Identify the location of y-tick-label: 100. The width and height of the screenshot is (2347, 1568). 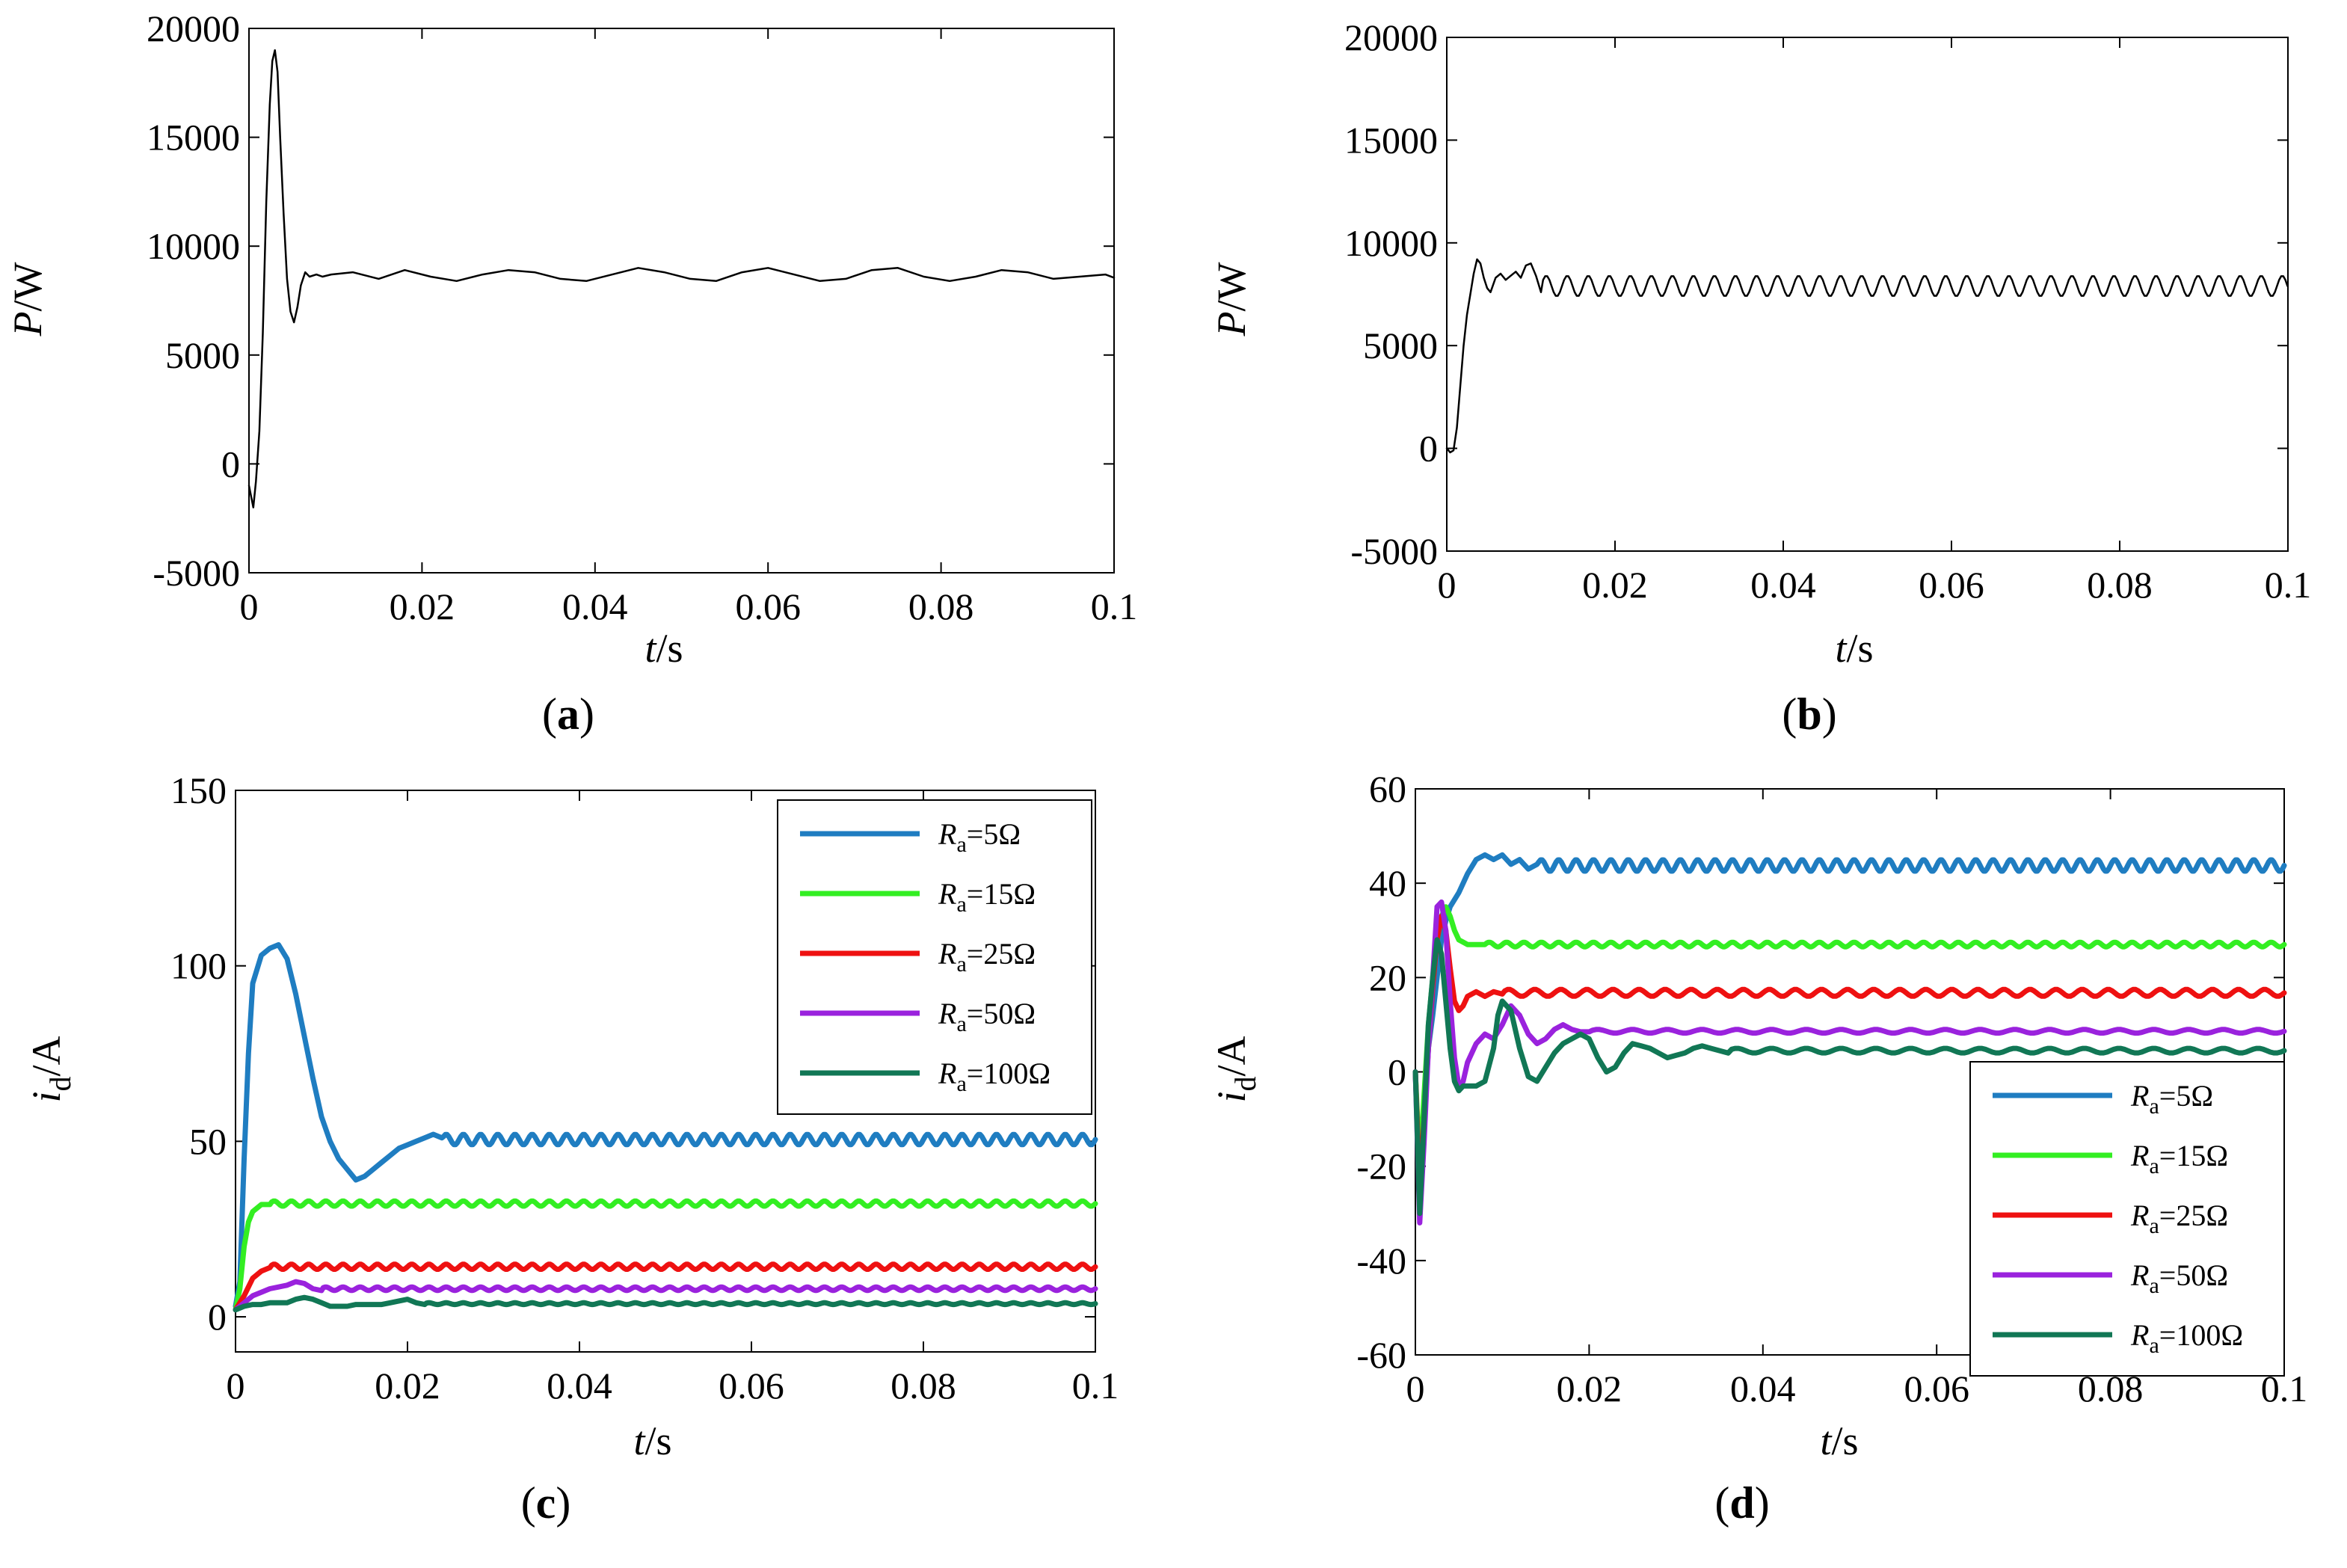
(198, 966).